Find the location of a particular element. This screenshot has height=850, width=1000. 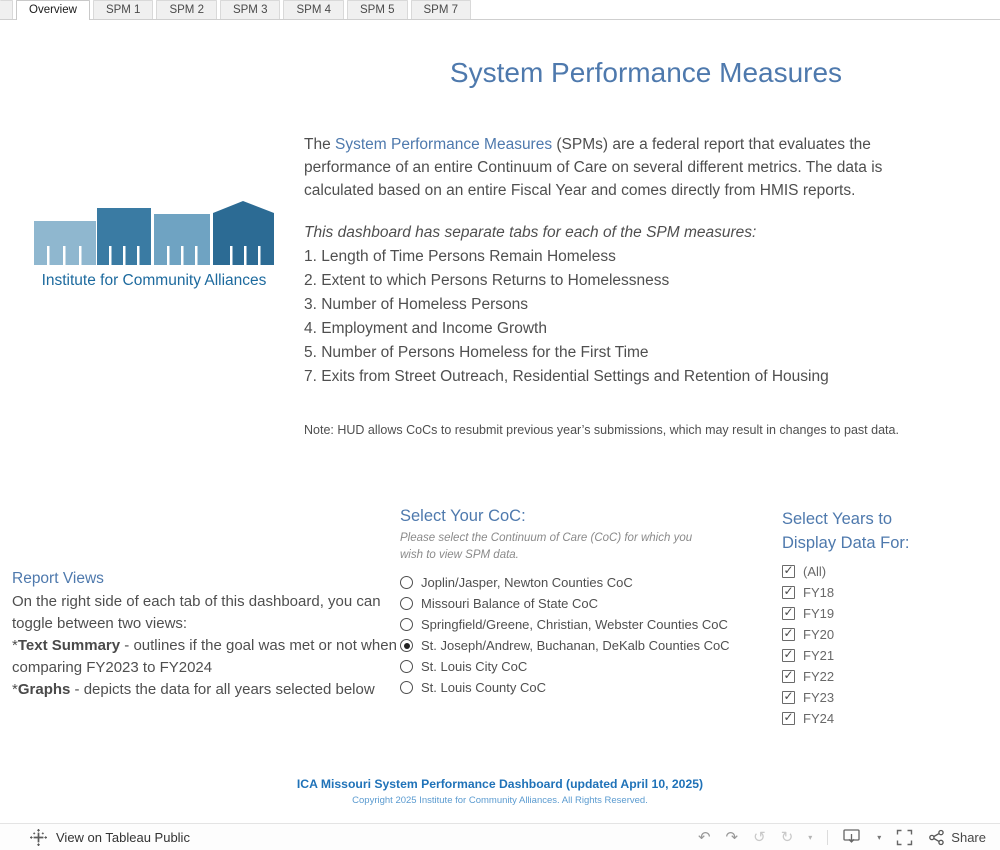

report-views-title: Report Views is located at coordinates (58, 578).